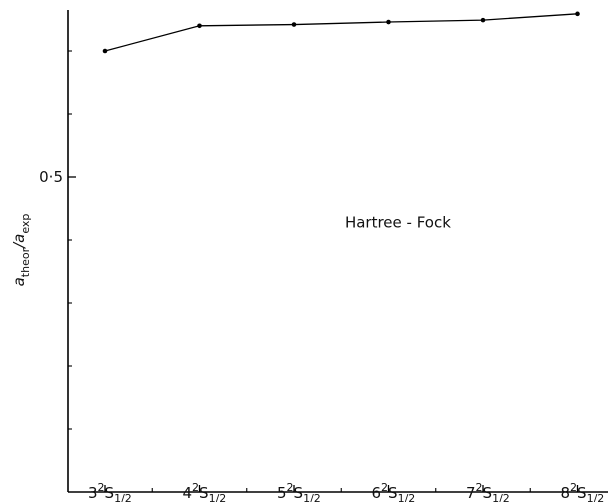 The height and width of the screenshot is (502, 615). Describe the element at coordinates (299, 491) in the screenshot. I see `x-tick-label: 52S1/2` at that location.